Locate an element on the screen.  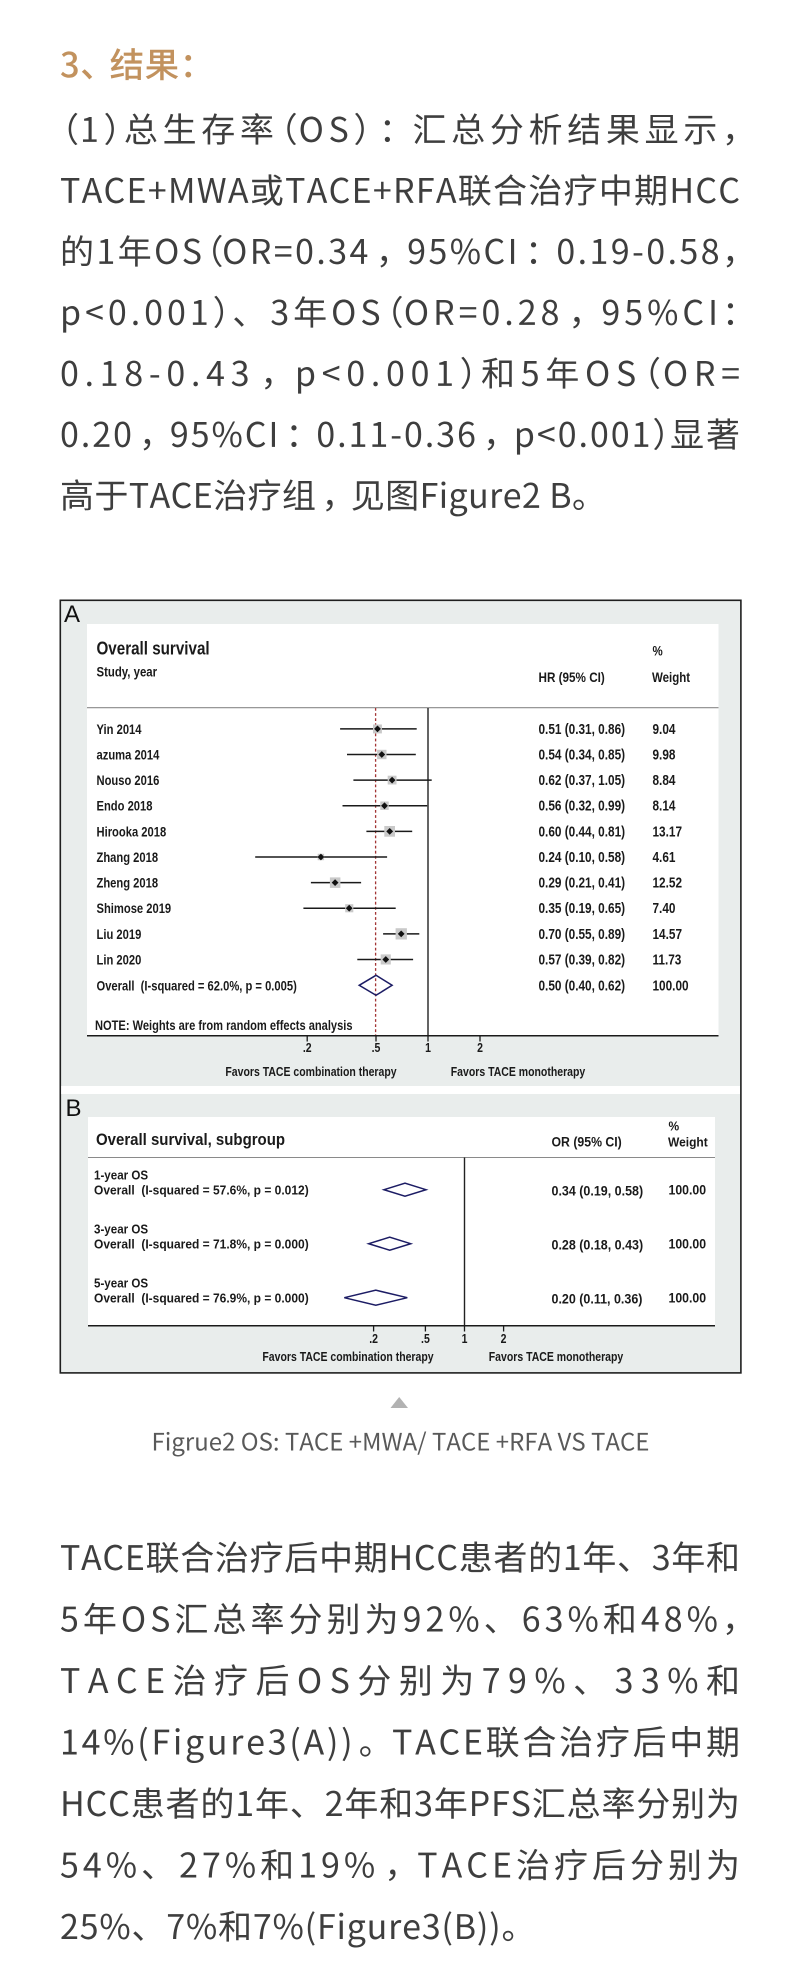
svg-text: Overall survival, subgroup is located at coordinates (190, 1140).